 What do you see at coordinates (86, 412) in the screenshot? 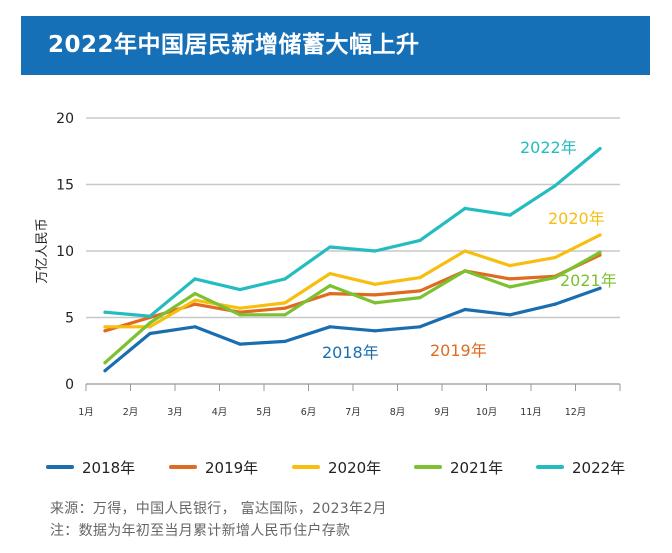
I see `x-tick-label: 1月` at bounding box center [86, 412].